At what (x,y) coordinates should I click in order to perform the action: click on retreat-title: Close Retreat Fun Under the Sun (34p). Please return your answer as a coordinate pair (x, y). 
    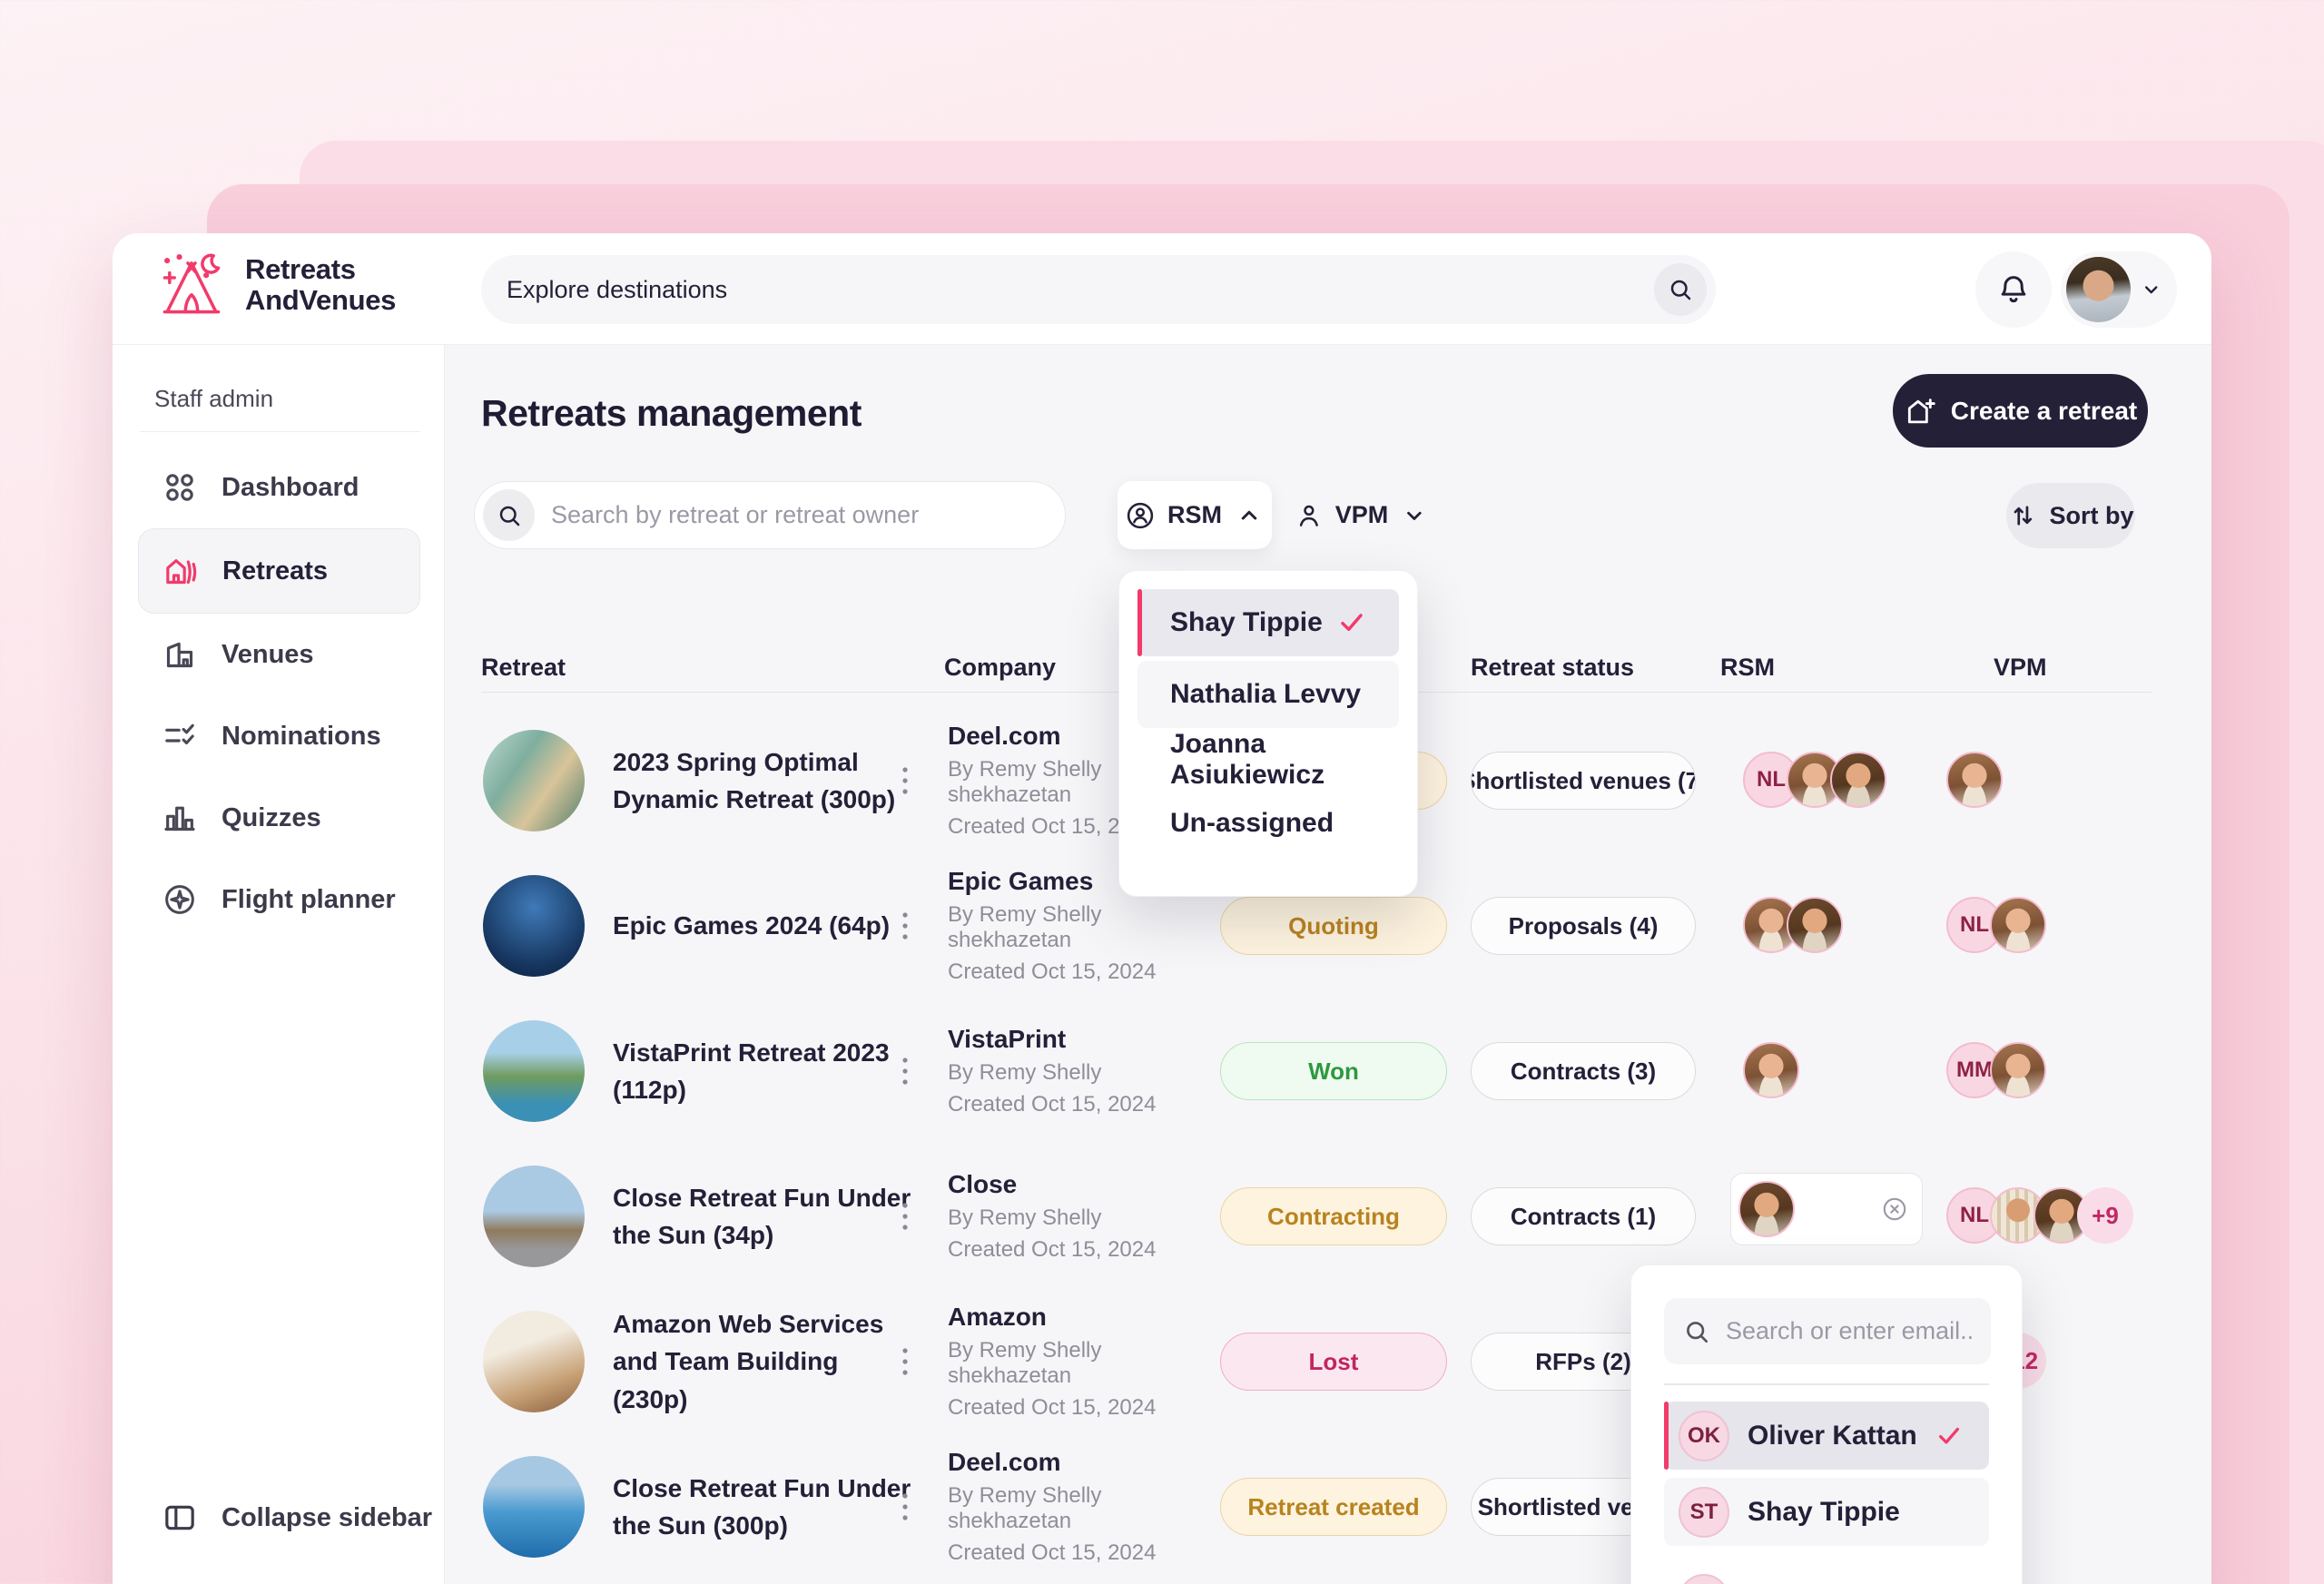
    Looking at the image, I should click on (762, 1216).